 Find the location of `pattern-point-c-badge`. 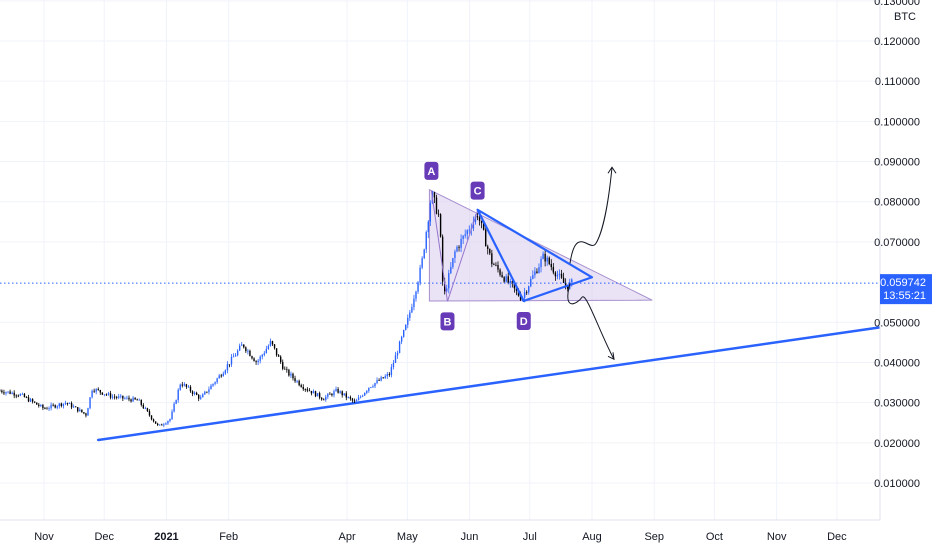

pattern-point-c-badge is located at coordinates (477, 190).